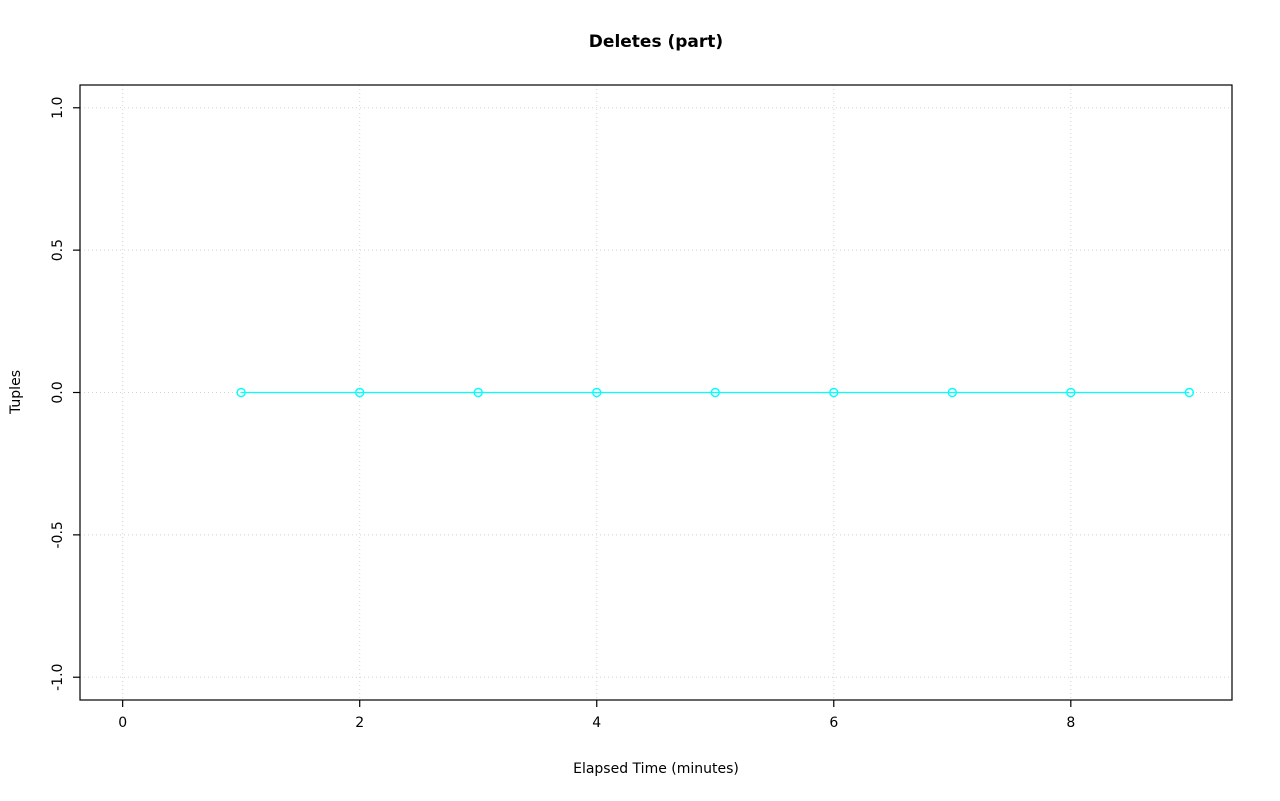 Image resolution: width=1280 pixels, height=801 pixels. I want to click on y-tick-label: 0.0, so click(58, 392).